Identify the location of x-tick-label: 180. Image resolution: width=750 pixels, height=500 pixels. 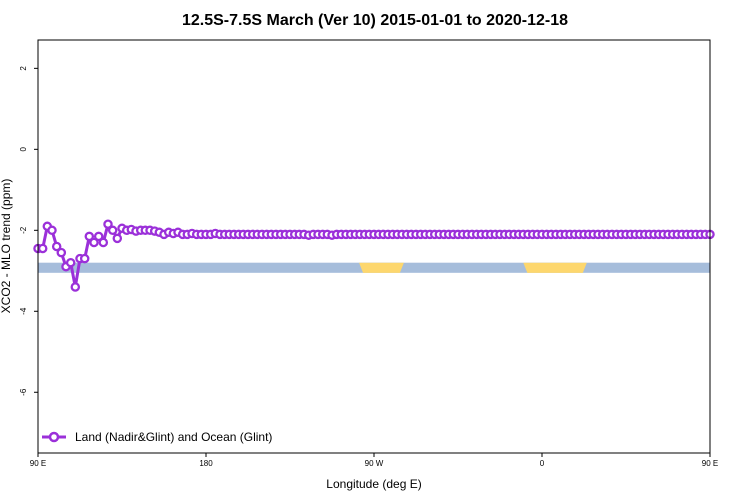
(206, 463).